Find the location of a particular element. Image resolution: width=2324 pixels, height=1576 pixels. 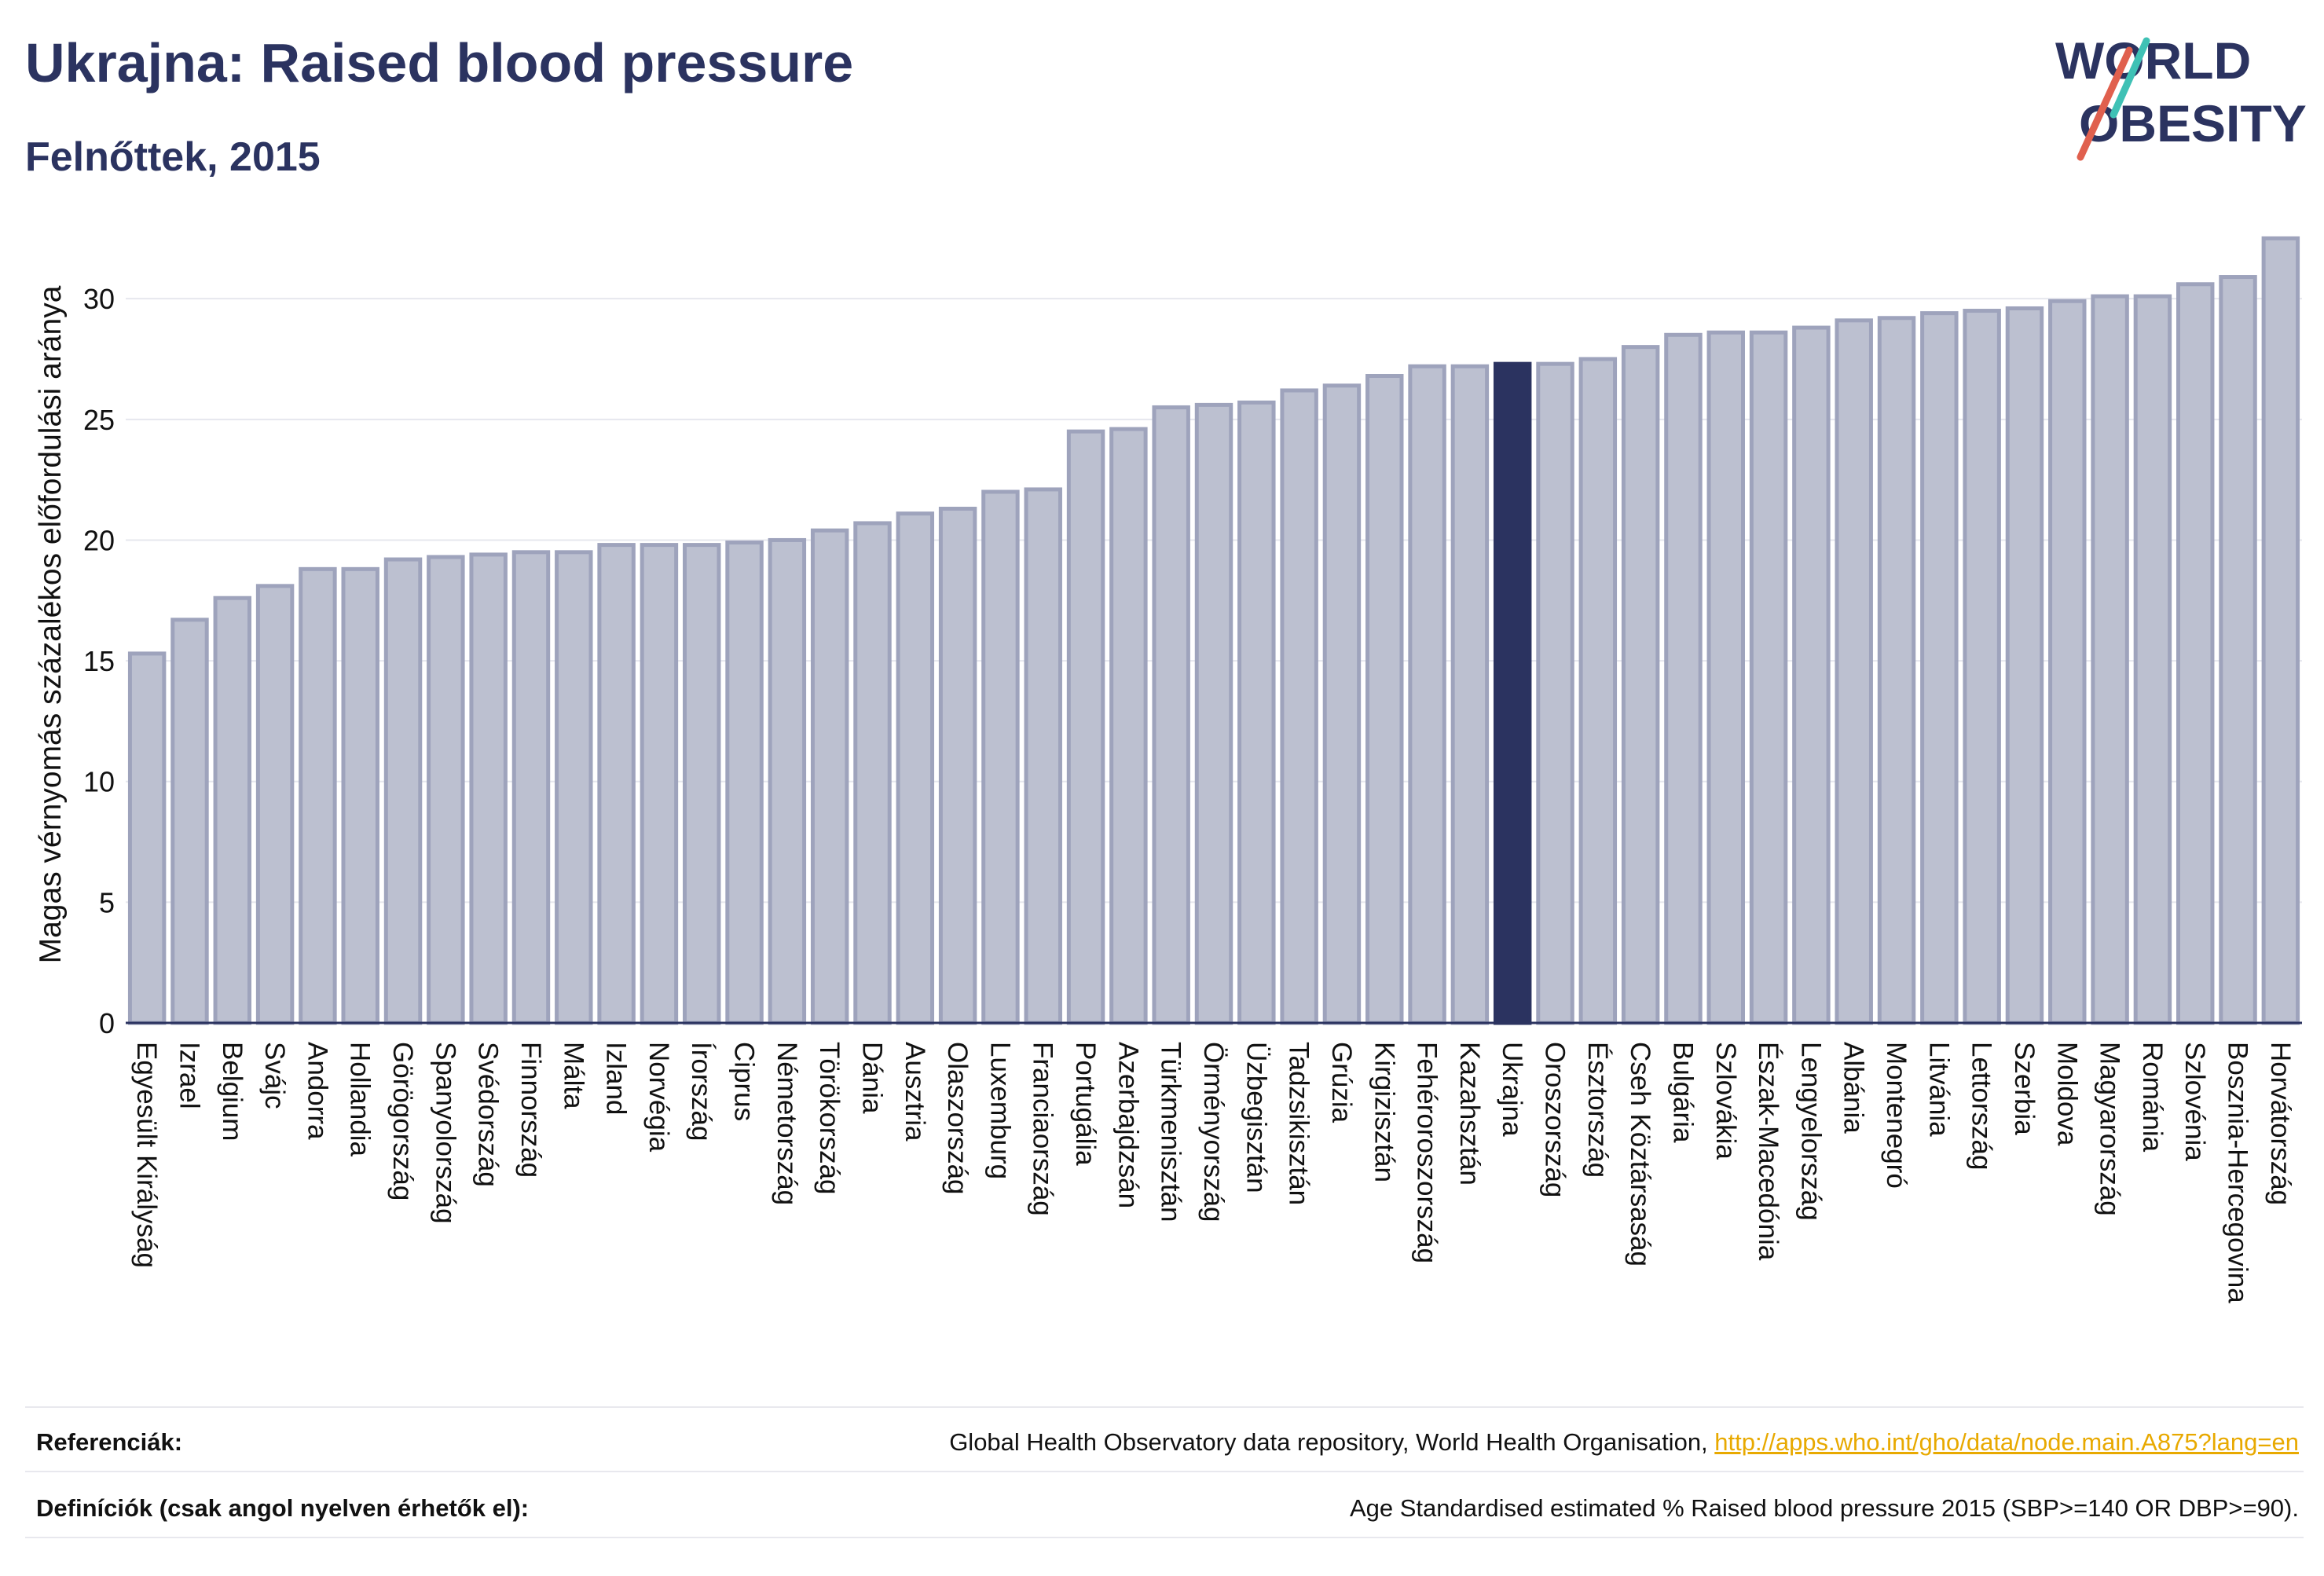

y-tick-label: 15 is located at coordinates (99, 661).